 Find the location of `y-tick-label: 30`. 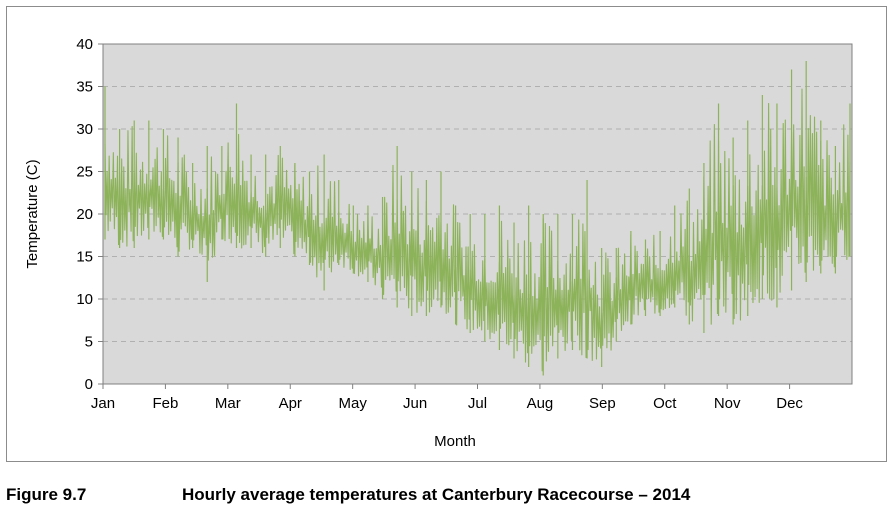

y-tick-label: 30 is located at coordinates (84, 129).